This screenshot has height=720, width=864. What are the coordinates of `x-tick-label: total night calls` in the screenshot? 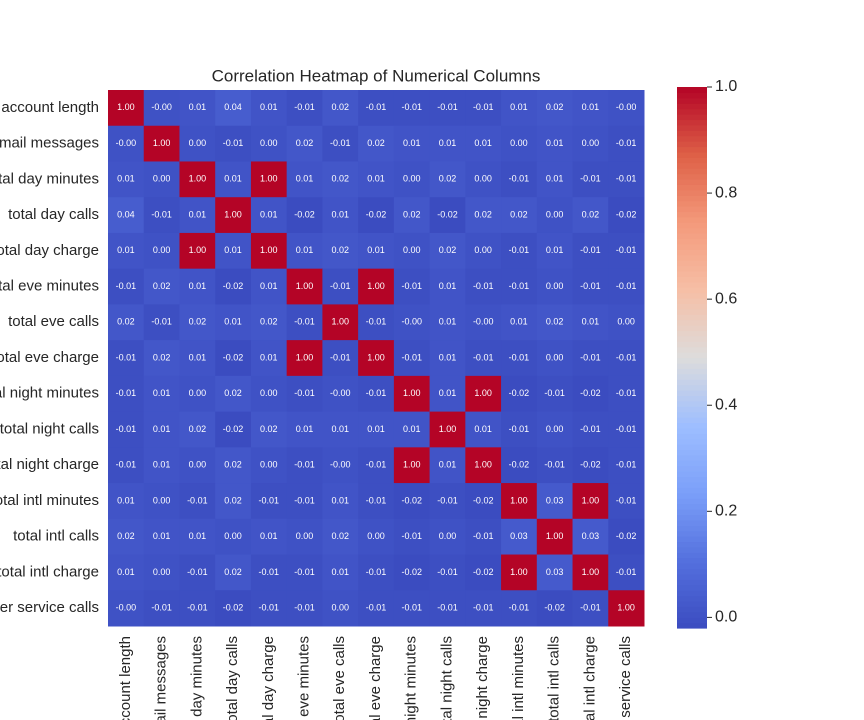 It's located at (446, 678).